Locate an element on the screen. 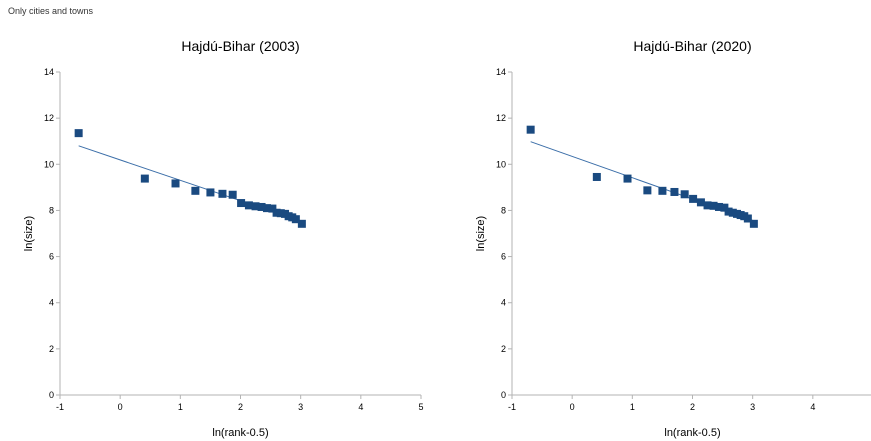  chart-title: Hajdú-Bihar (2003) is located at coordinates (240, 46).